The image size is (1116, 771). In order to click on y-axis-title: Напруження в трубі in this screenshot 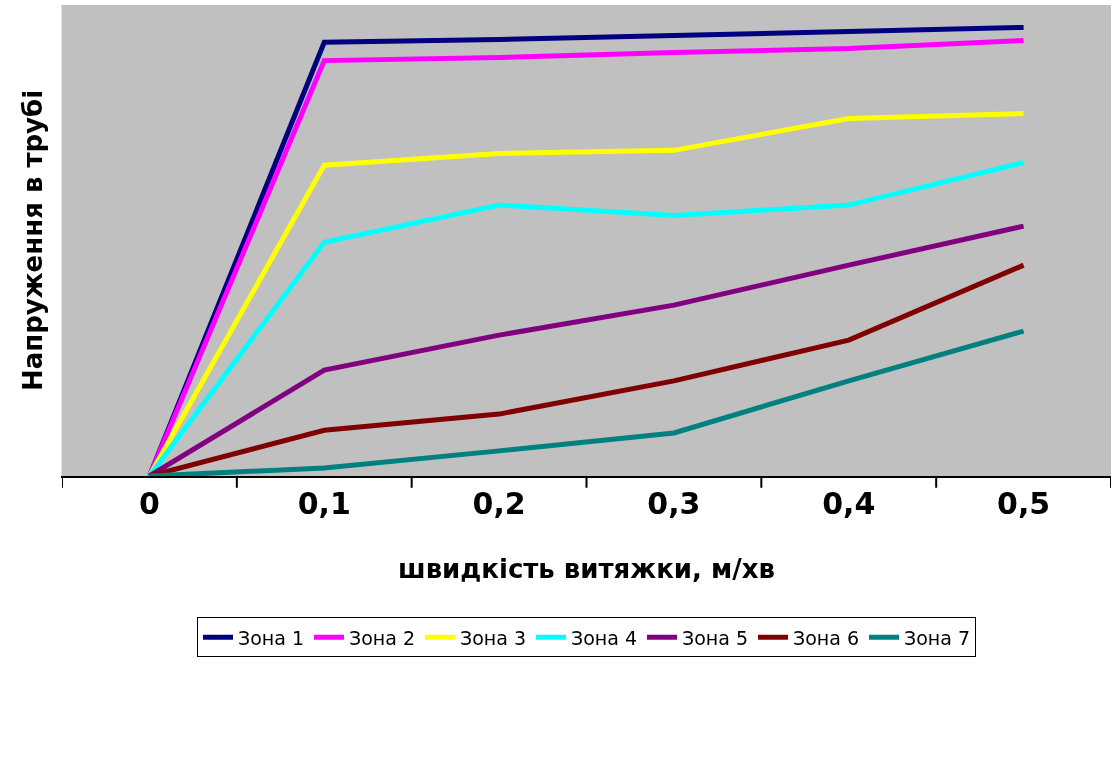, I will do `click(33, 240)`.